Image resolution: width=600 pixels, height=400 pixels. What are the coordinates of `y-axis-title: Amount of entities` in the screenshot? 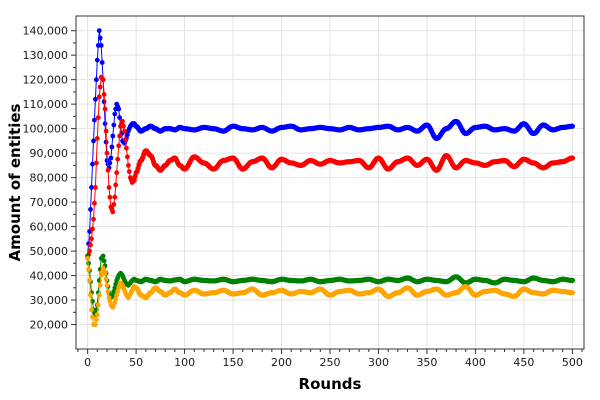 It's located at (15, 182).